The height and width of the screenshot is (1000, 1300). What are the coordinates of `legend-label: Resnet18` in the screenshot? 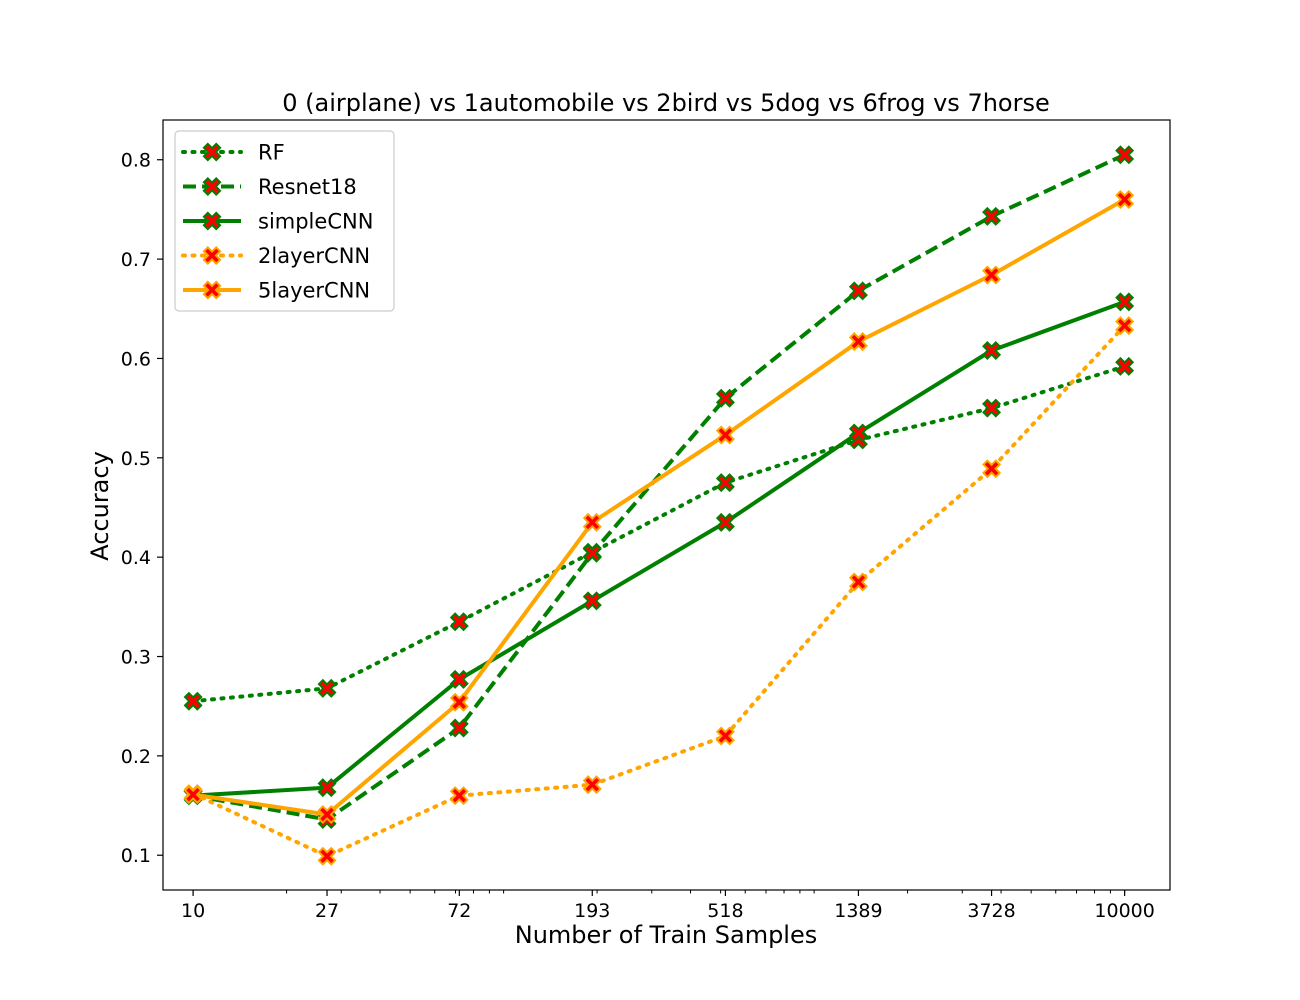 It's located at (307, 187).